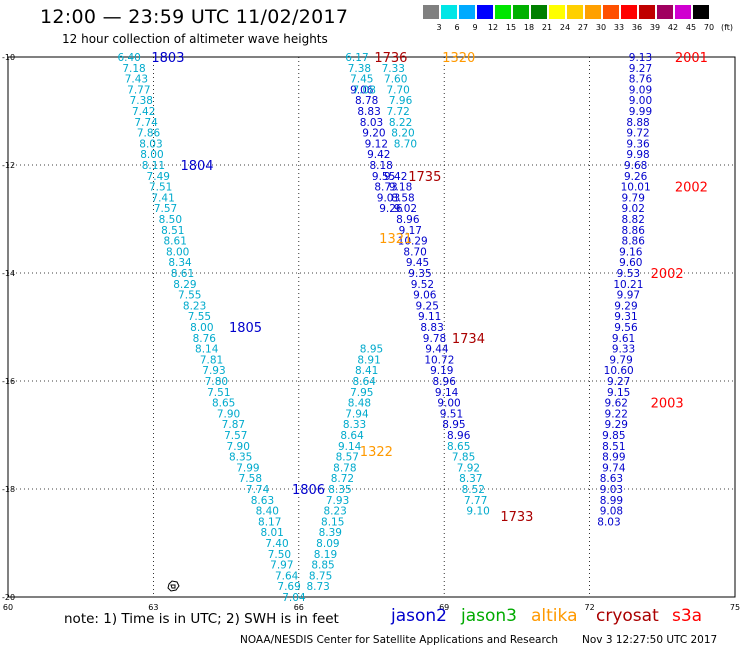  What do you see at coordinates (368, 360) in the screenshot?
I see `wave-height-value: 8.91` at bounding box center [368, 360].